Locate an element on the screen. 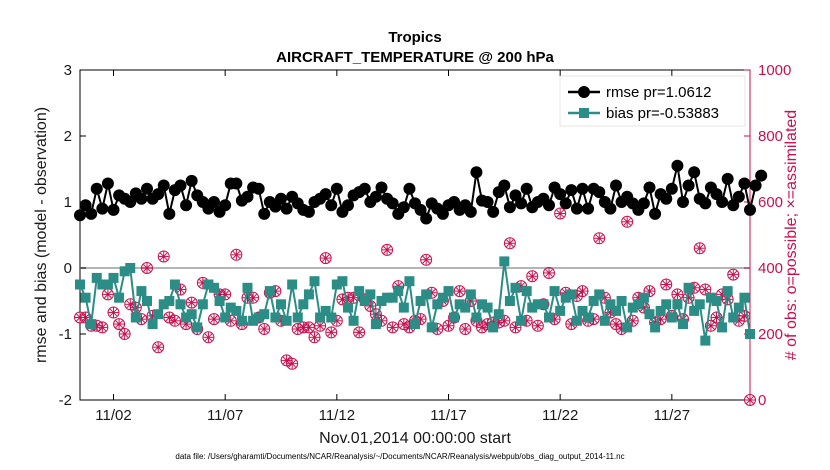 The height and width of the screenshot is (470, 830). legend-rmse-marker is located at coordinates (584, 92).